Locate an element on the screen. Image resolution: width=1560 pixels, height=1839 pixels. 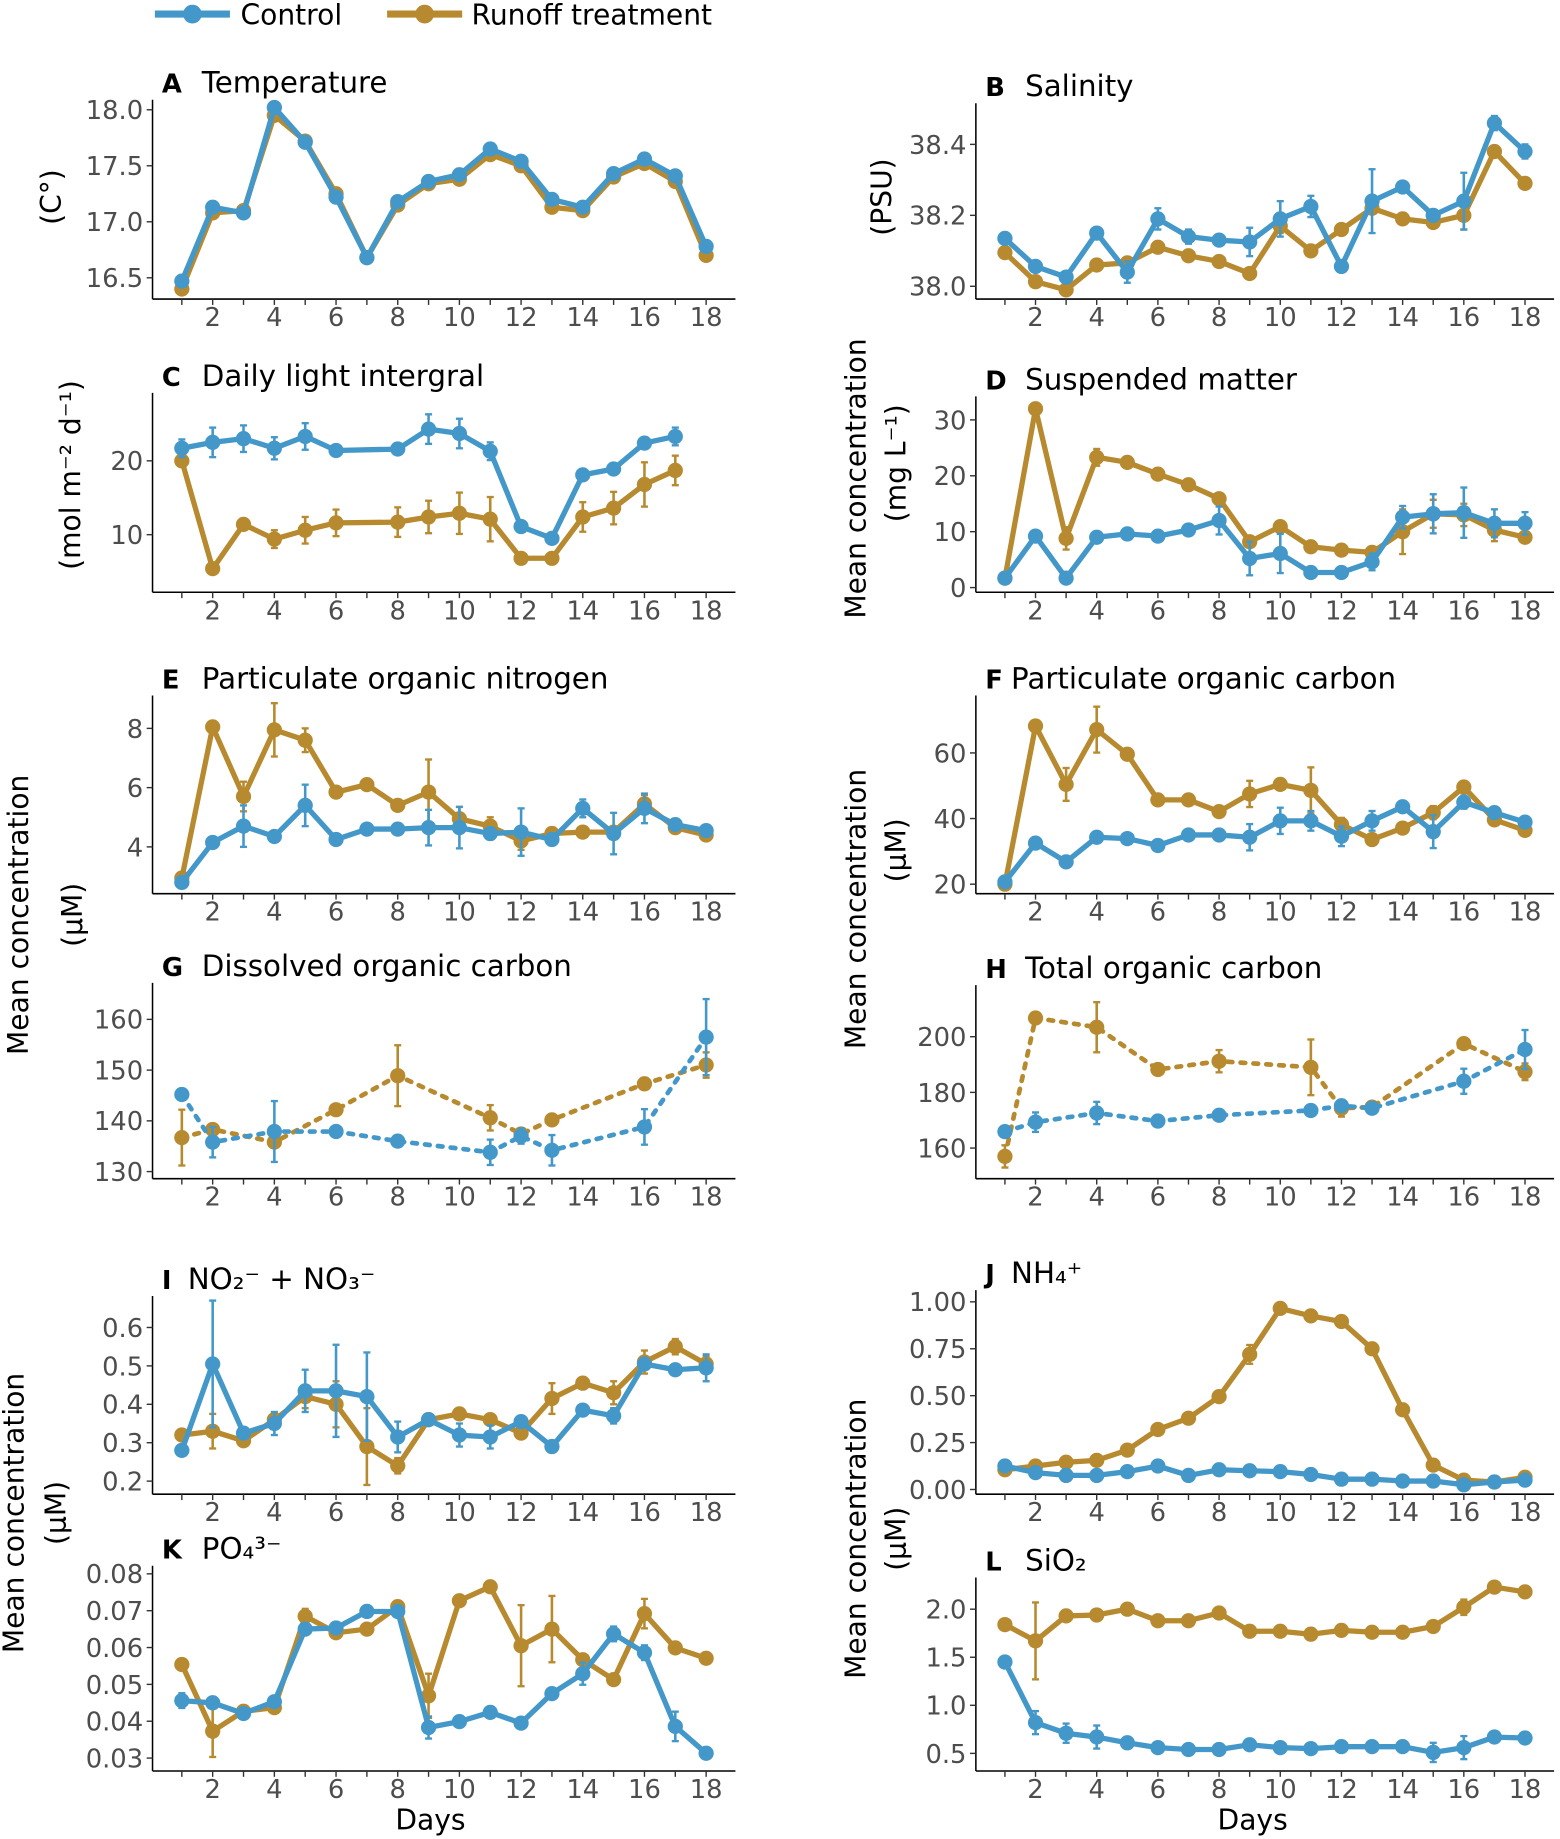
y-tick-label: 1.00 is located at coordinates (937, 1303).